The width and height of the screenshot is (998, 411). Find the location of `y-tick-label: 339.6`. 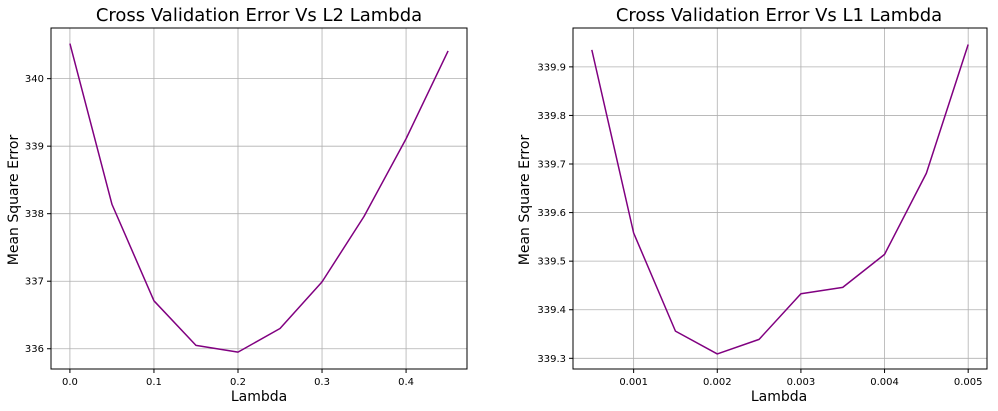

y-tick-label: 339.6 is located at coordinates (551, 213).